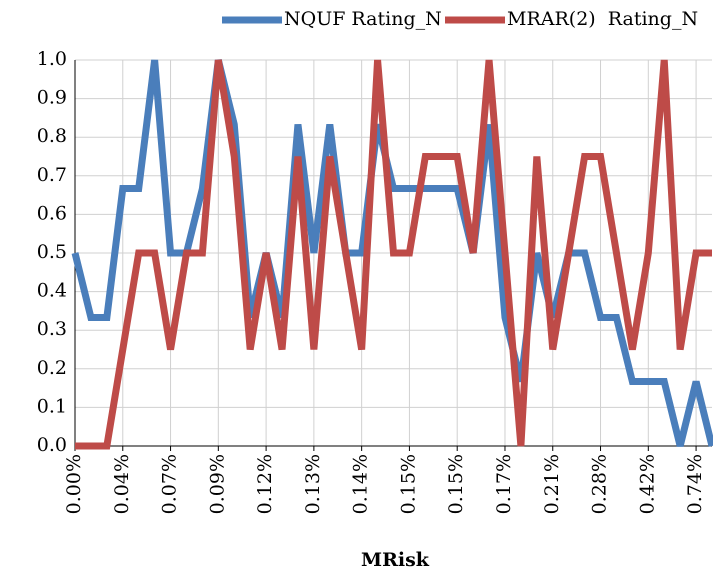 This screenshot has height=576, width=713. What do you see at coordinates (74, 484) in the screenshot?
I see `x-tick-label: 0.00%` at bounding box center [74, 484].